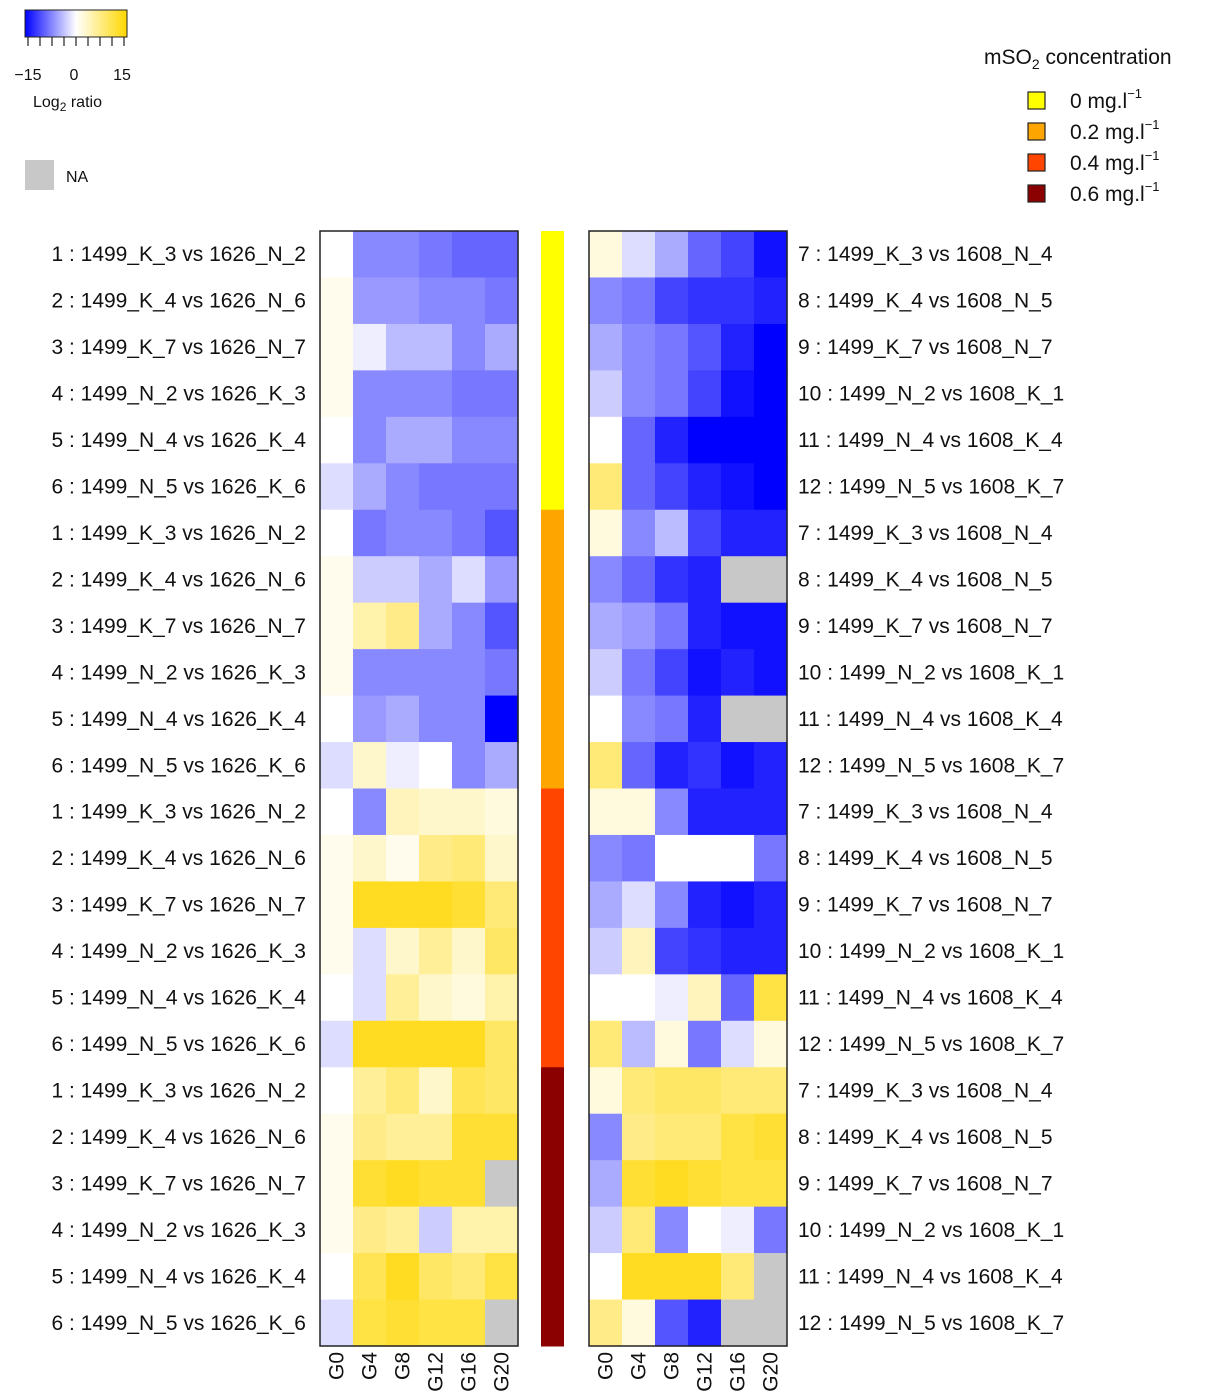 The image size is (1229, 1398). Describe the element at coordinates (63, 107) in the screenshot. I see `scale-label-sub: 2` at that location.